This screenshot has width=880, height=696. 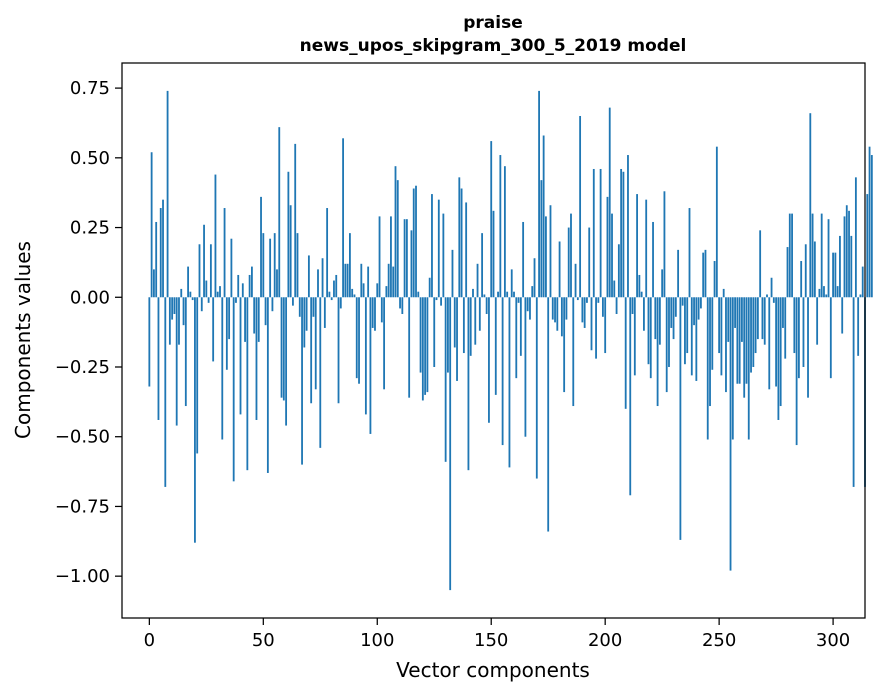 I want to click on x-tick-label-3: 150, so click(x=491, y=640).